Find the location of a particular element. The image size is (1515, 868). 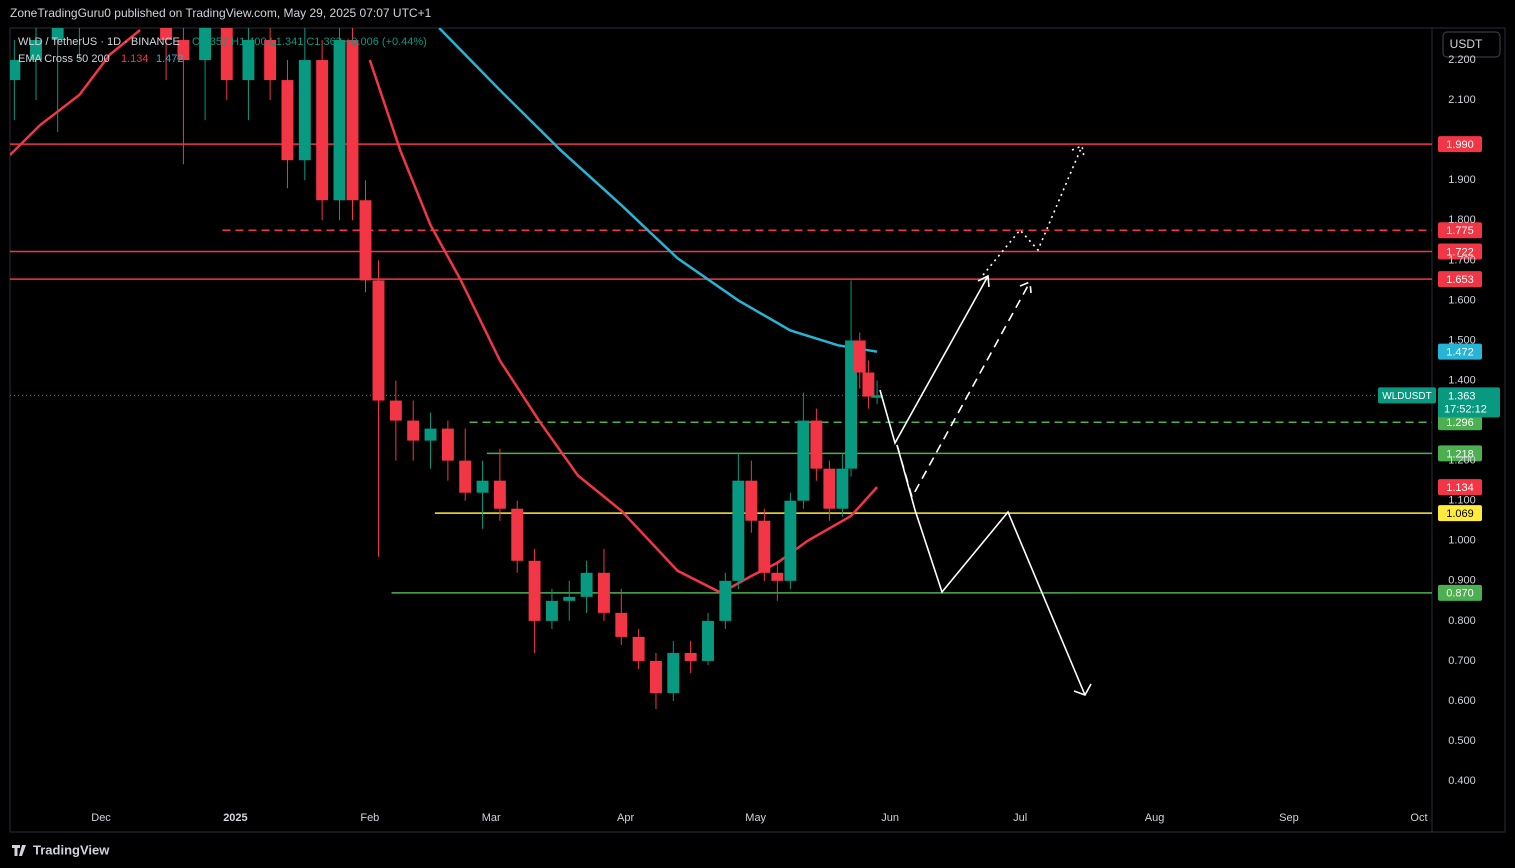

currency-button is located at coordinates (1471, 44).